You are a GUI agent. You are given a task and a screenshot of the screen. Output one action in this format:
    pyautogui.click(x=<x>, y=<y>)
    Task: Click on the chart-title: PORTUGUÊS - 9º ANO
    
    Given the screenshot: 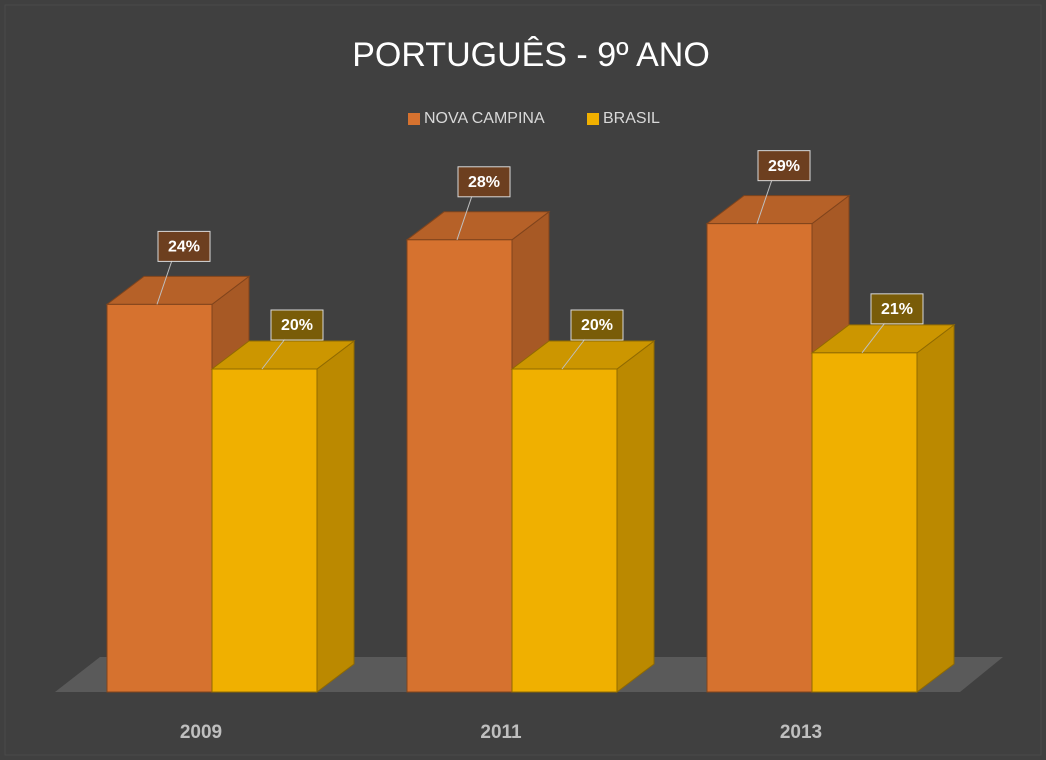 What is the action you would take?
    pyautogui.click(x=531, y=55)
    